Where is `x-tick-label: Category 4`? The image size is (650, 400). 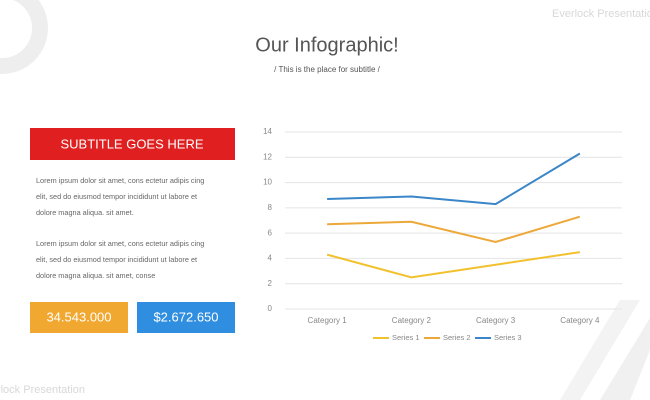
x-tick-label: Category 4 is located at coordinates (580, 320).